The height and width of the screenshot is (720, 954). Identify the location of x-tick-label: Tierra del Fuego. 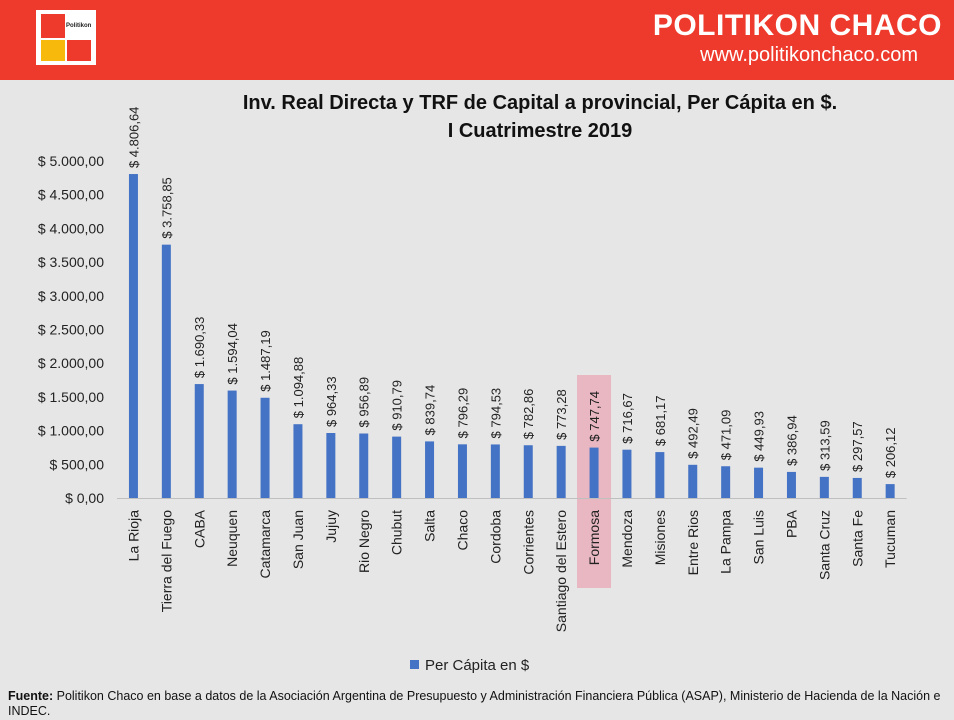
(166, 561).